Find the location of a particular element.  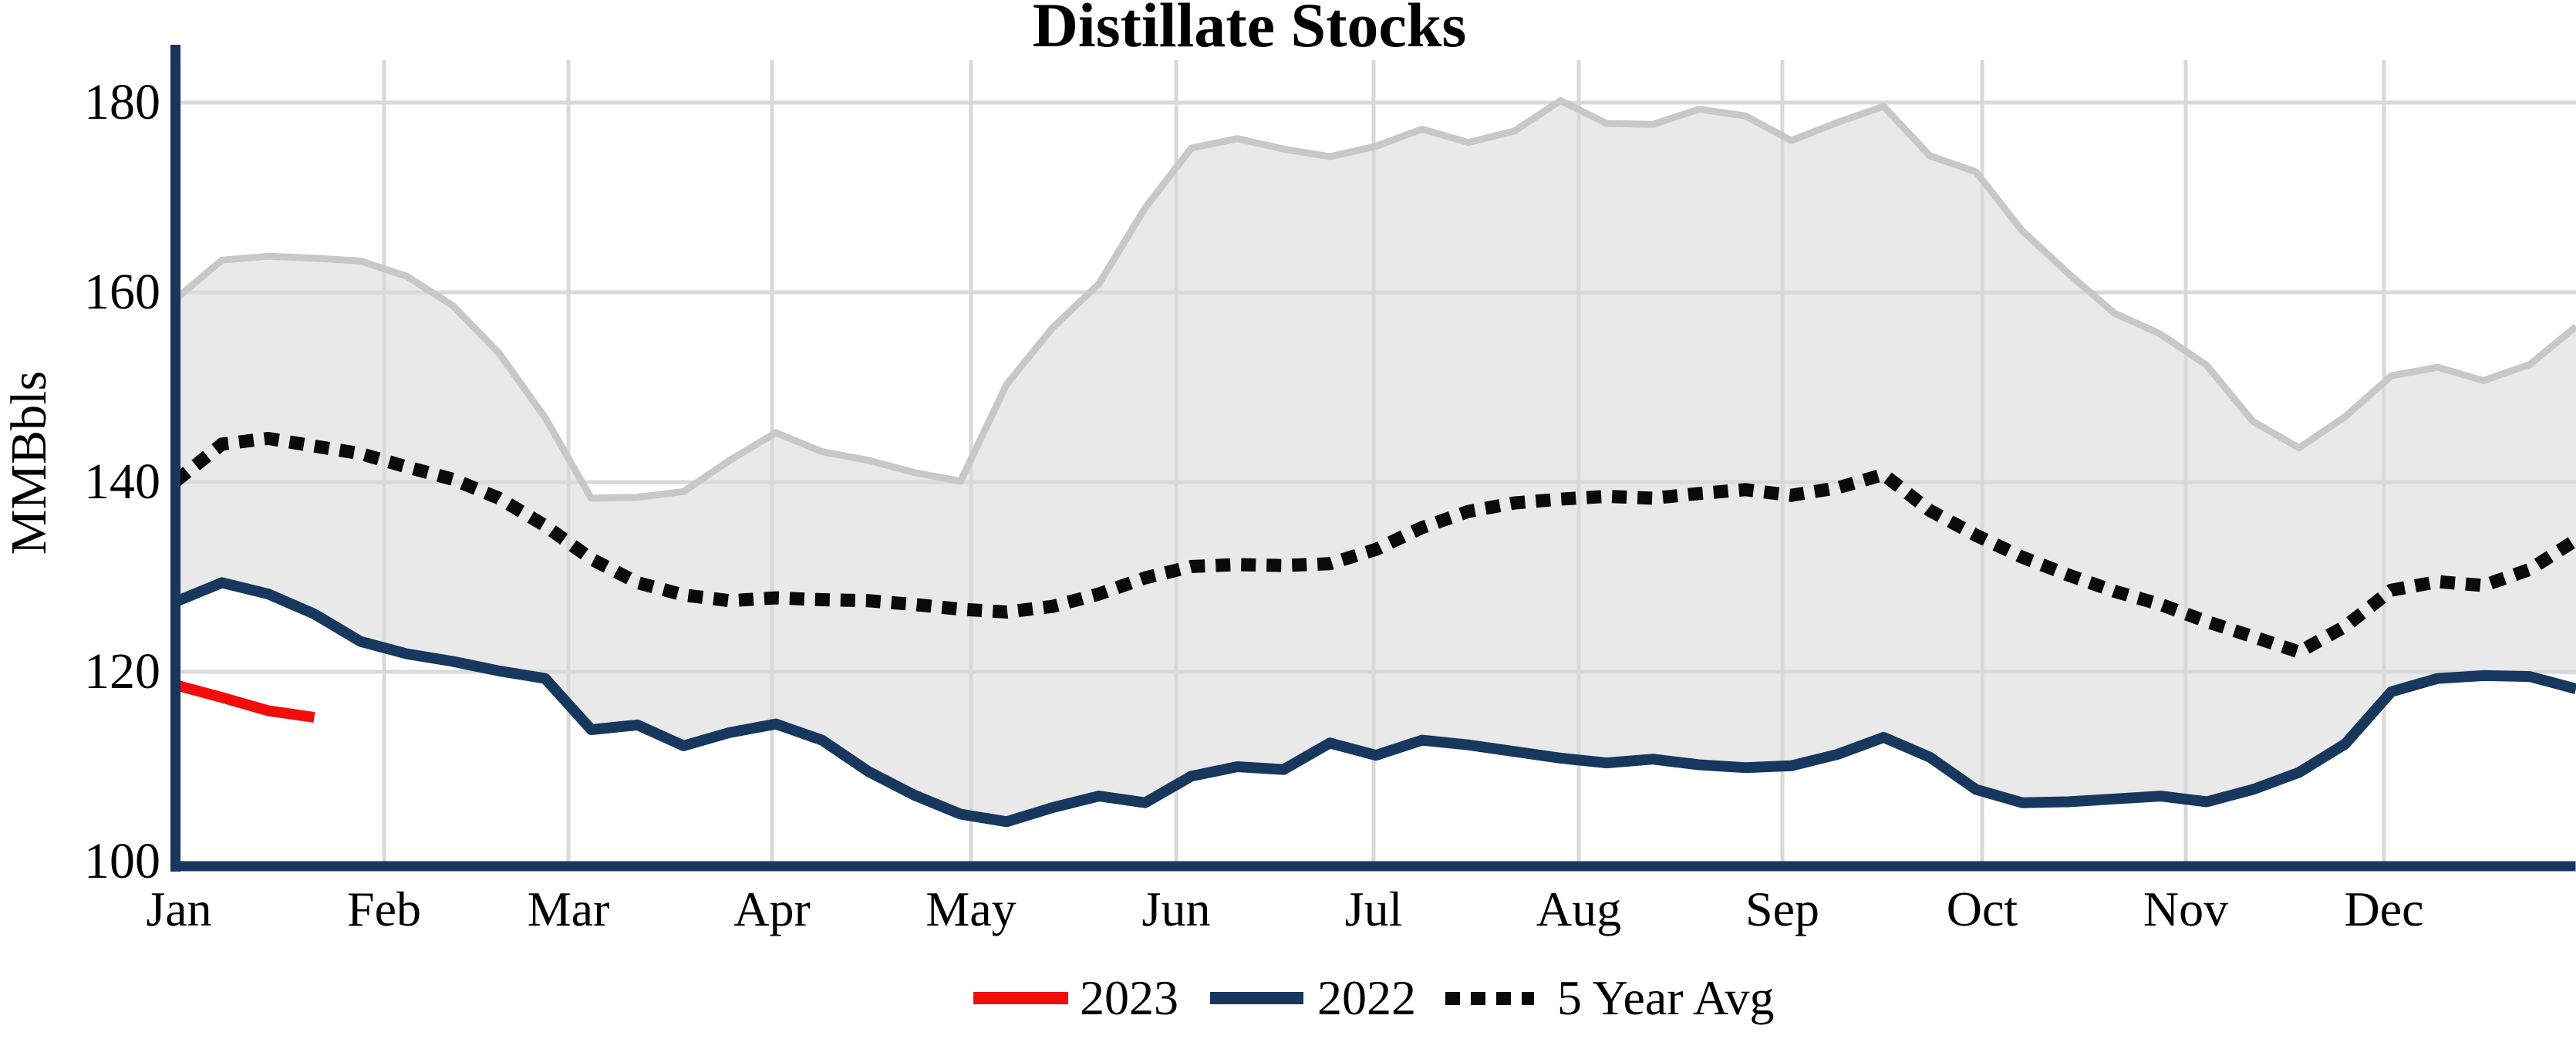

legend-label-2023: 2023 is located at coordinates (1129, 998).